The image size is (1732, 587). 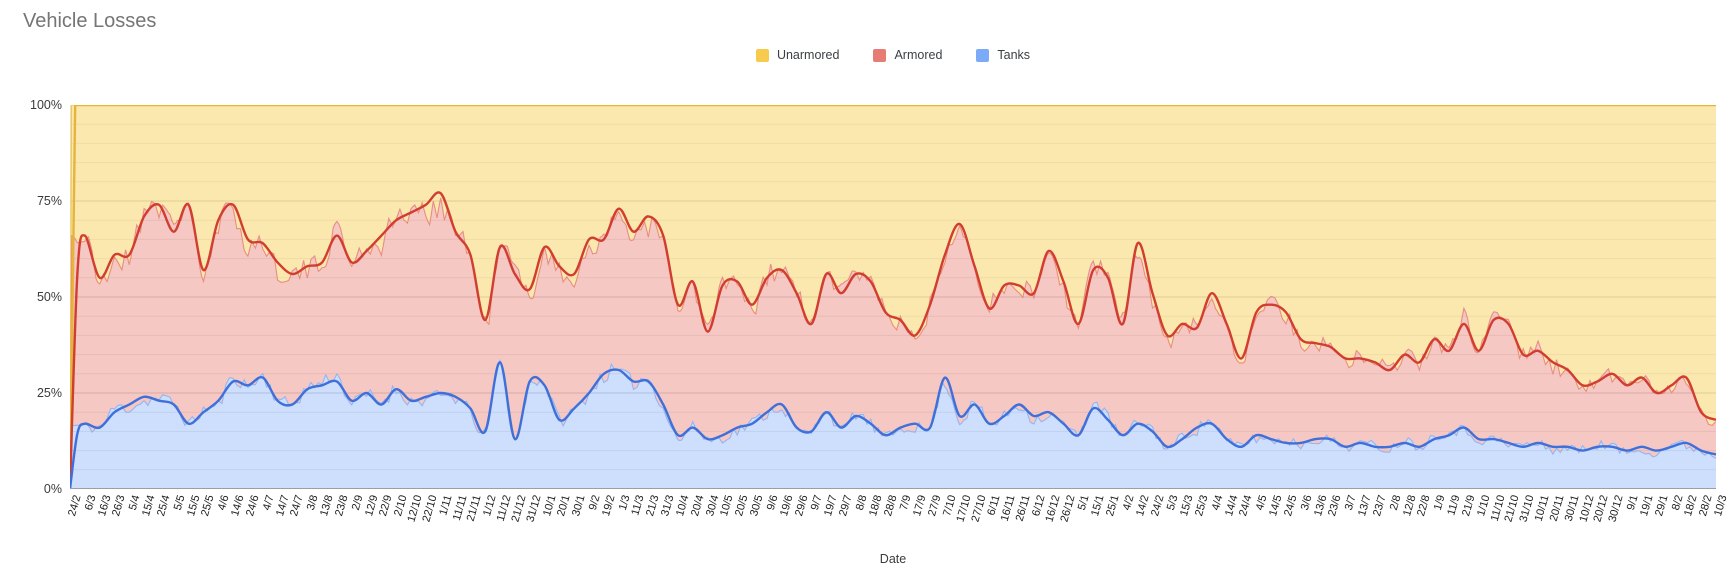 I want to click on legend-label: Armored, so click(x=918, y=55).